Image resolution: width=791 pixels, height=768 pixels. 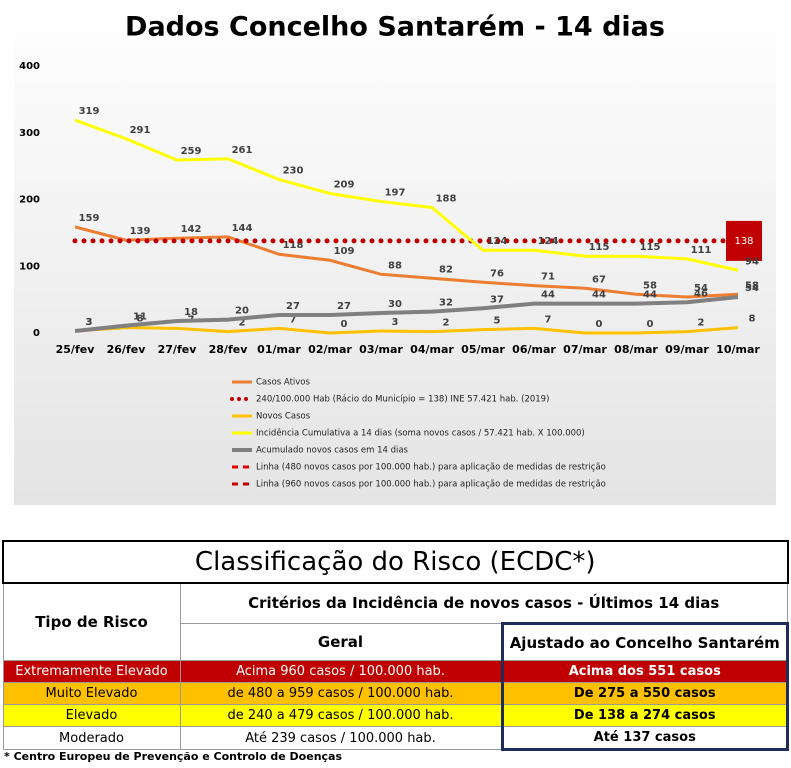 I want to click on cell: Elevado, so click(x=91, y=715).